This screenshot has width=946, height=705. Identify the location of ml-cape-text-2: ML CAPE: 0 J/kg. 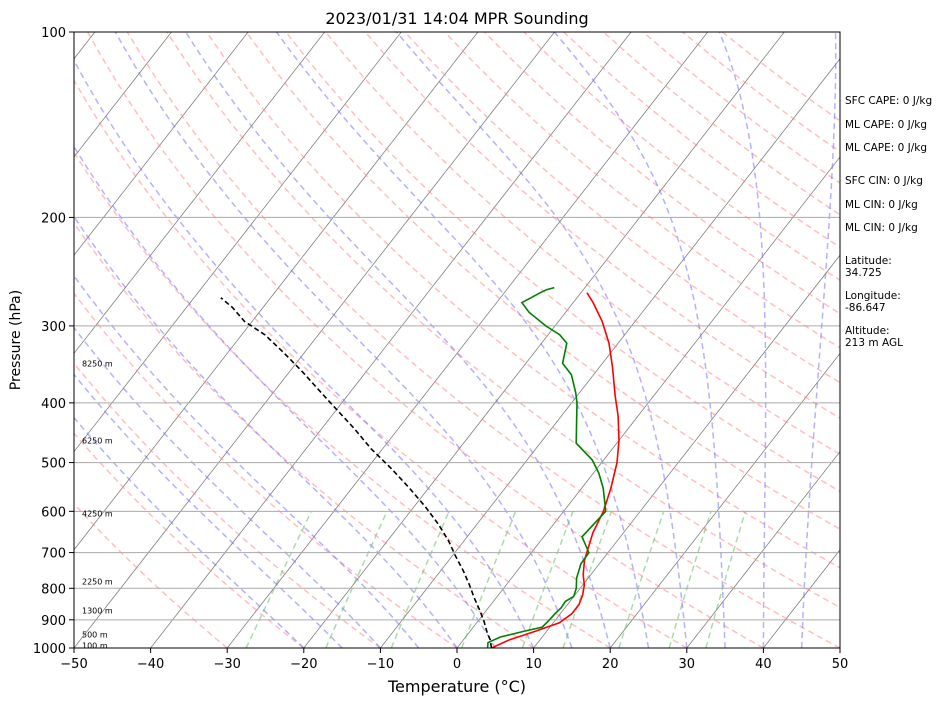
(886, 148).